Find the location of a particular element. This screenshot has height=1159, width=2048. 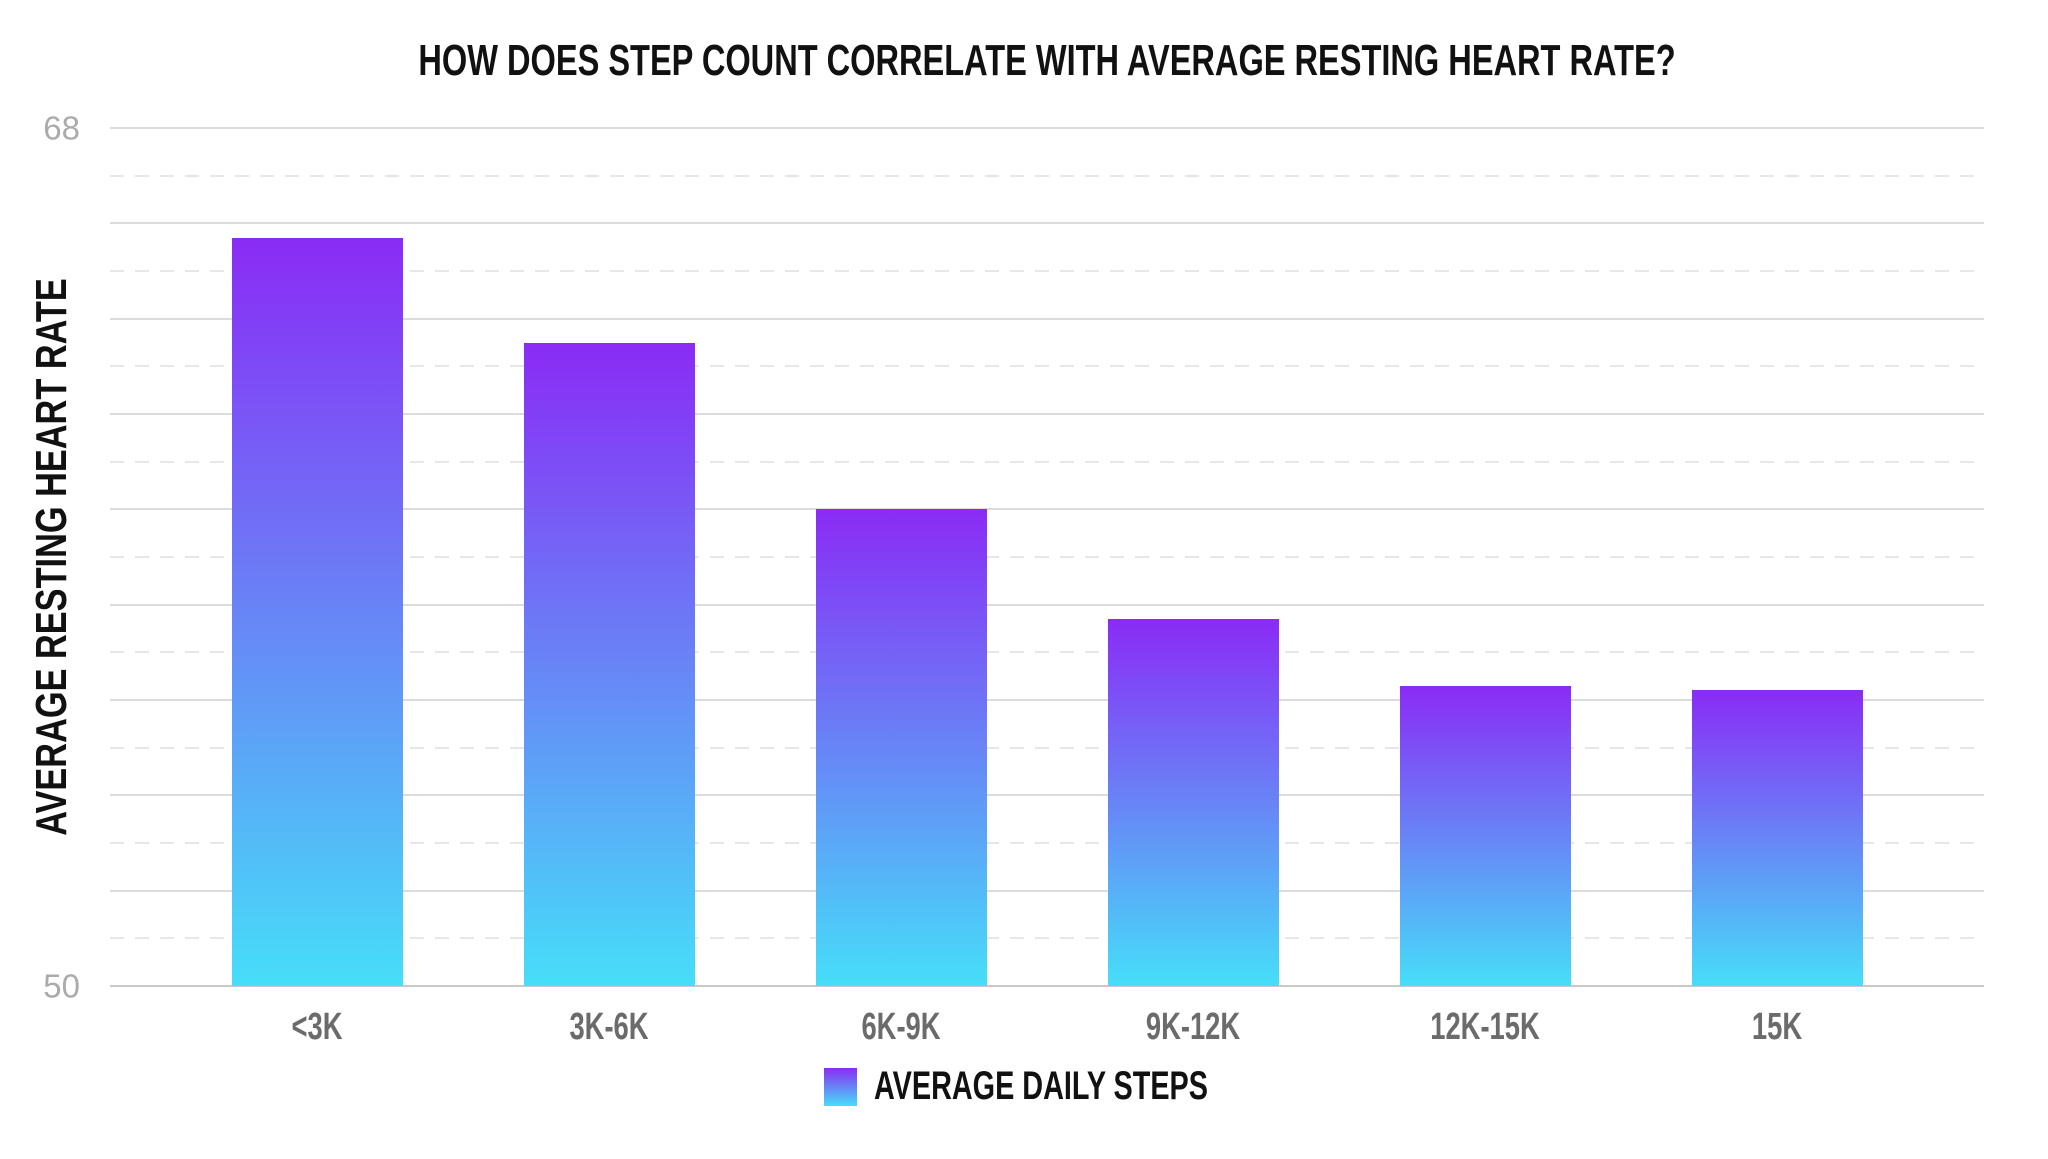

x-tick-label-9K-12K: 9K-12K is located at coordinates (1193, 1027).